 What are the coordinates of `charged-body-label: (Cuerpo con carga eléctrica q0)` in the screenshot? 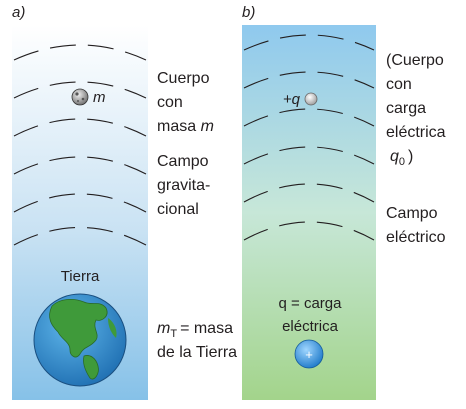 It's located at (416, 110).